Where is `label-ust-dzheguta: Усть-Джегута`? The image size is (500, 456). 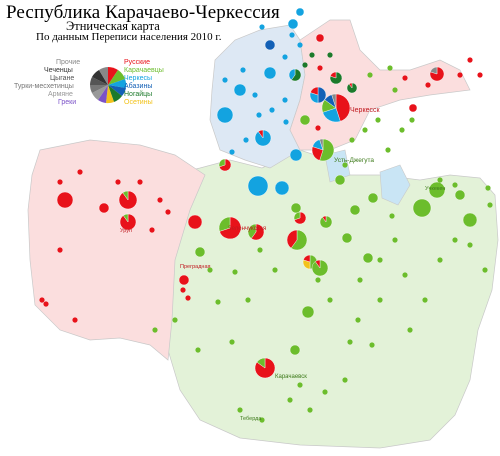 label-ust-dzheguta: Усть-Джегута is located at coordinates (354, 160).